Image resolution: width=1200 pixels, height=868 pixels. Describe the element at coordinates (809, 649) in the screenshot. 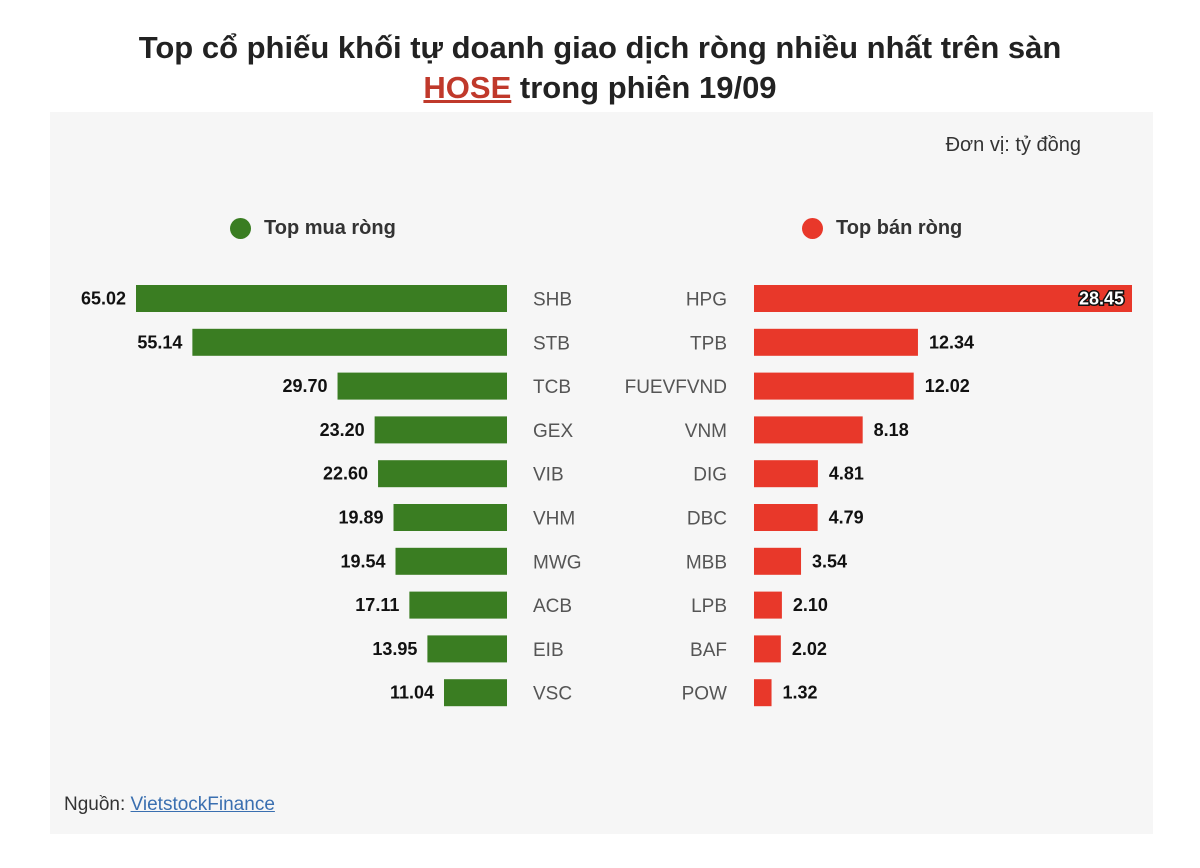

I see `sell-value-label: 2.02` at that location.